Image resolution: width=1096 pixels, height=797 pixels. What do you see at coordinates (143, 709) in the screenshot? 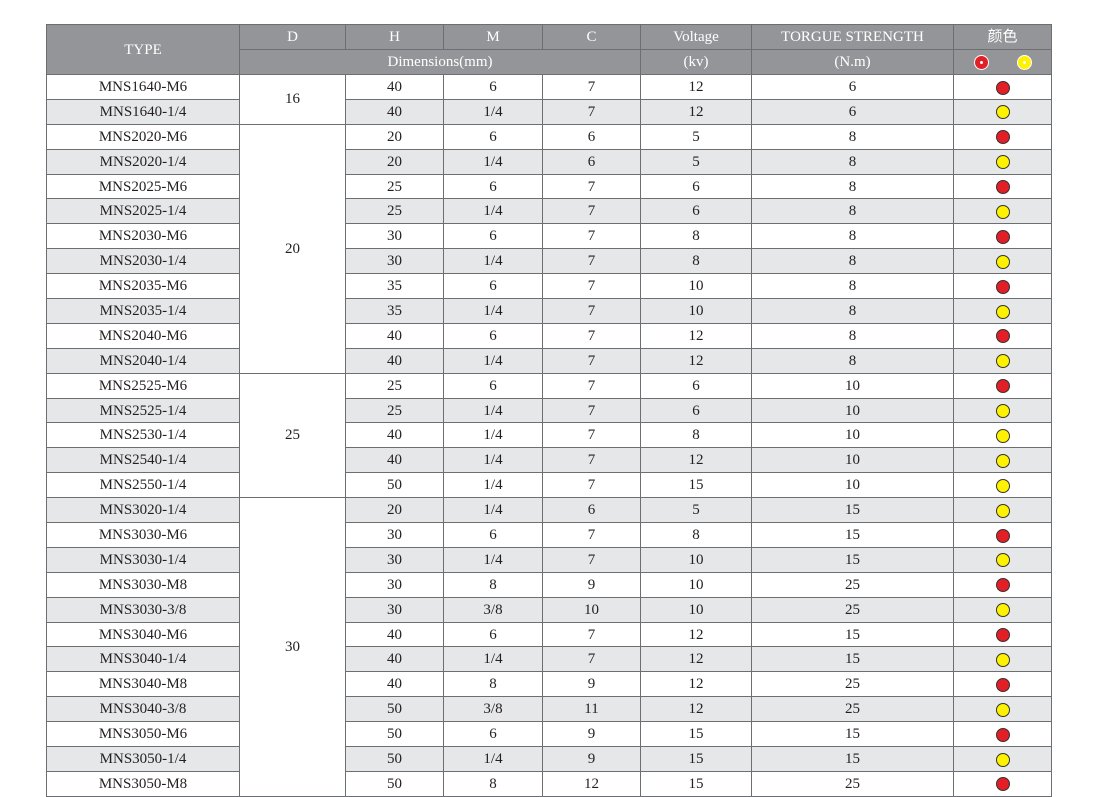
I see `cell-type: MNS3040-3/8` at bounding box center [143, 709].